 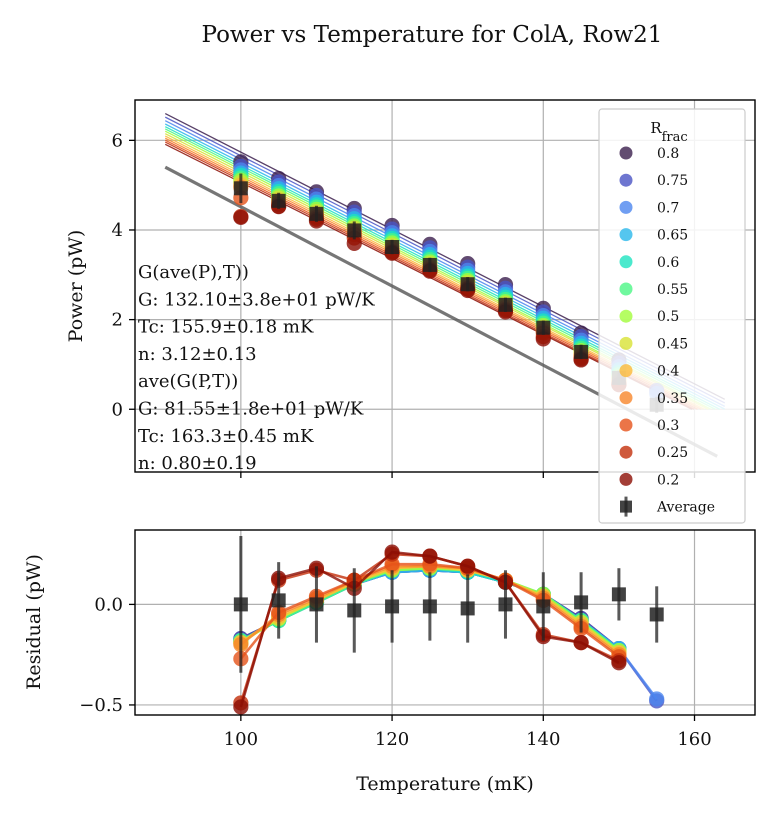 What do you see at coordinates (668, 154) in the screenshot?
I see `legend-label: 0.8` at bounding box center [668, 154].